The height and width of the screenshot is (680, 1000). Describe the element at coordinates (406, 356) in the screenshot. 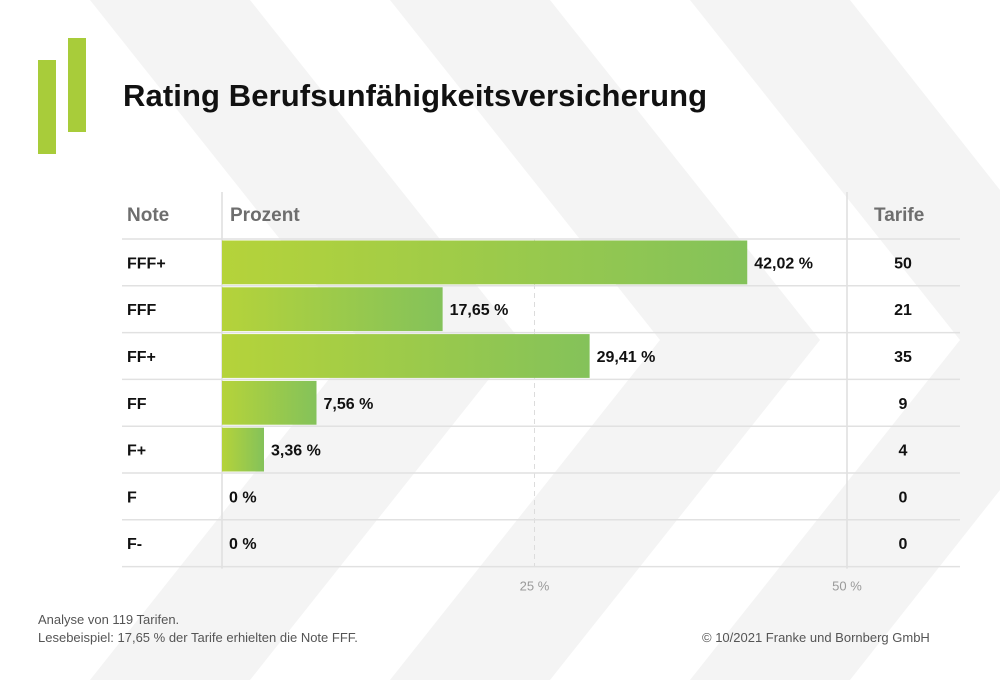

I see `bar-FF+` at that location.